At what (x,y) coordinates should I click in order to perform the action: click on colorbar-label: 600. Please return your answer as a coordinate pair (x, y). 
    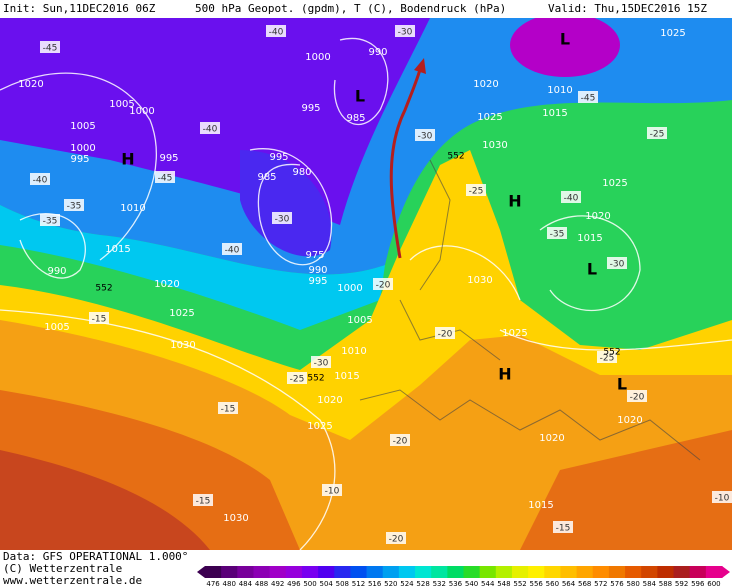
    Looking at the image, I should click on (713, 583).